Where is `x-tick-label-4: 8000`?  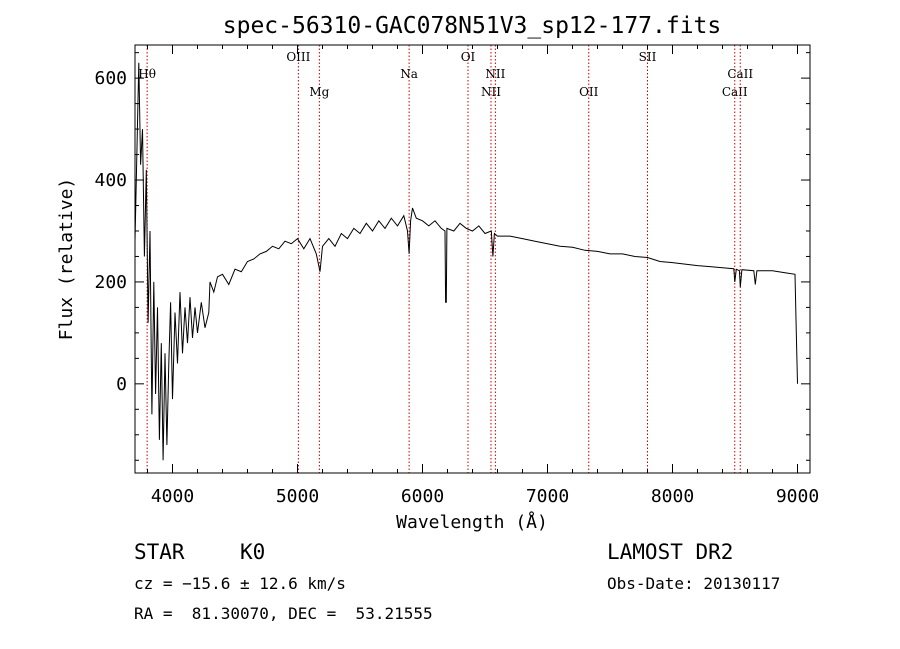 x-tick-label-4: 8000 is located at coordinates (672, 496).